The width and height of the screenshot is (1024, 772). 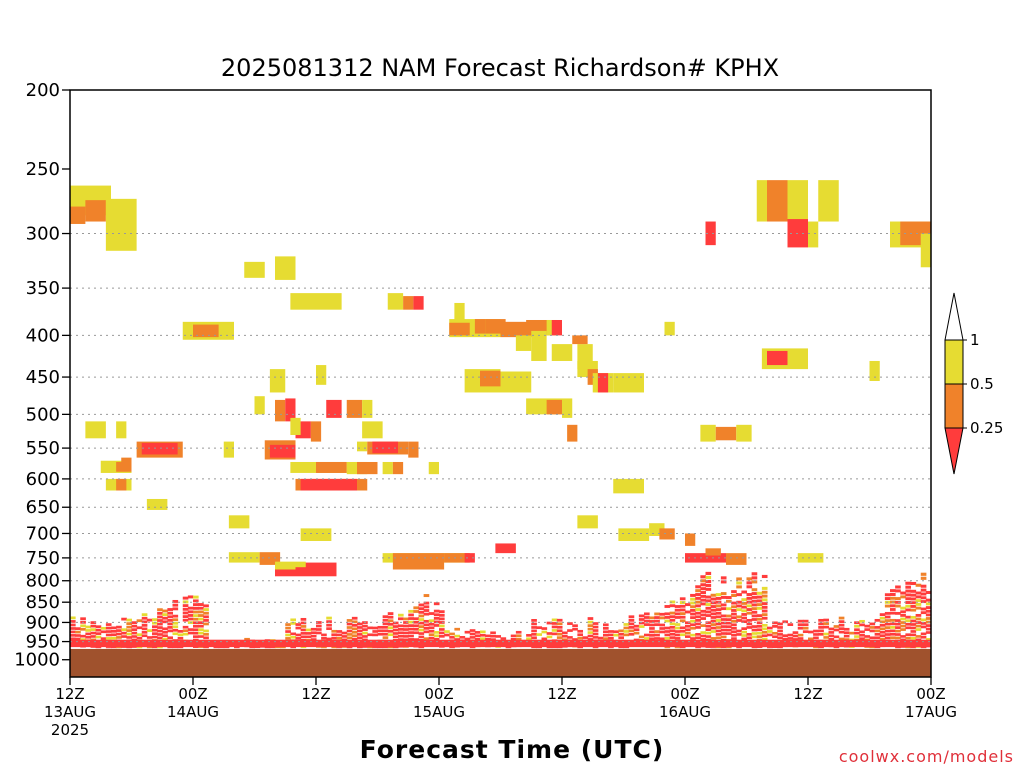 What do you see at coordinates (954, 451) in the screenshot?
I see `legend-arrow-bottom` at bounding box center [954, 451].